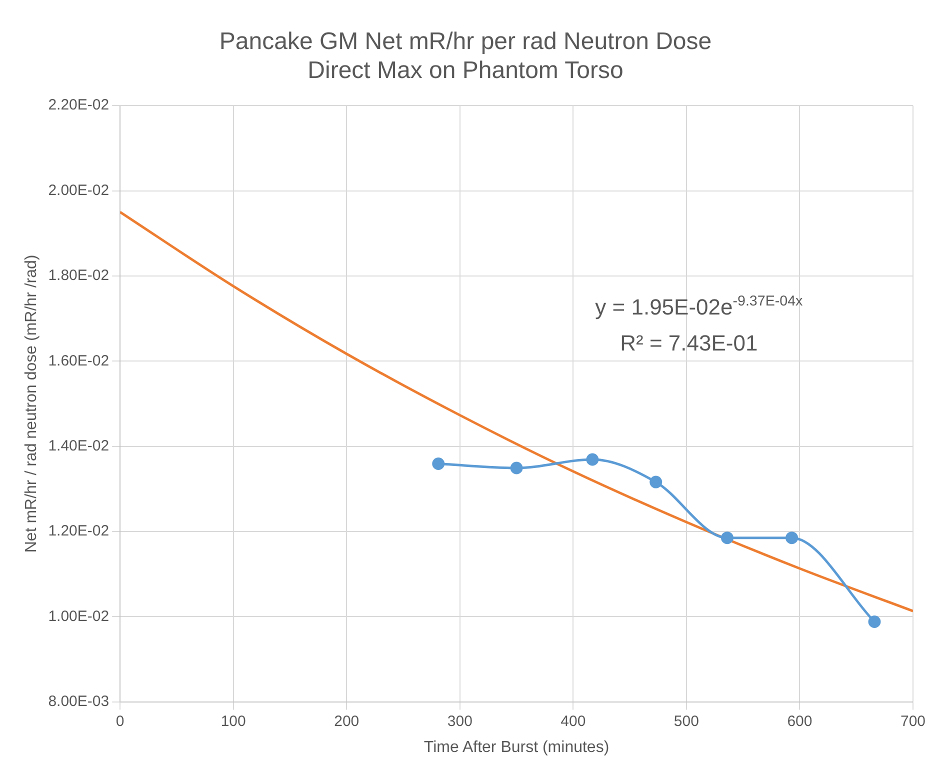  What do you see at coordinates (79, 190) in the screenshot?
I see `y-tick-label: 2.00E-02` at bounding box center [79, 190].